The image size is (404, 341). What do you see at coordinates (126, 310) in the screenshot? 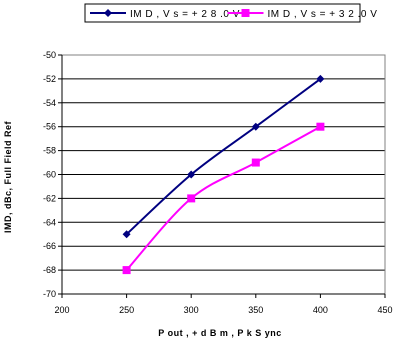
I see `x-tick-label: 250` at bounding box center [126, 310].